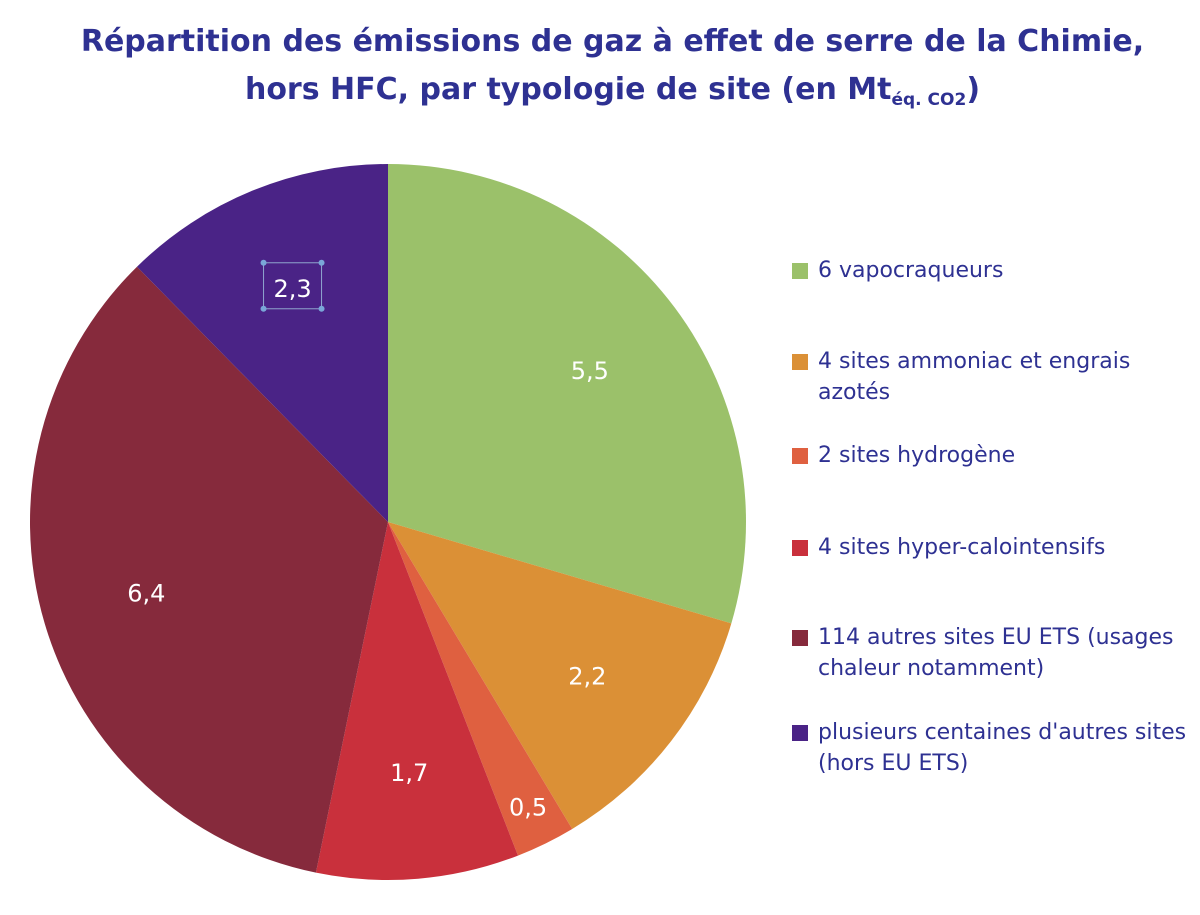 This screenshot has height=915, width=1200. I want to click on legend-item-1: 4 sites ammoniac et engrais azotés, so click(992, 377).